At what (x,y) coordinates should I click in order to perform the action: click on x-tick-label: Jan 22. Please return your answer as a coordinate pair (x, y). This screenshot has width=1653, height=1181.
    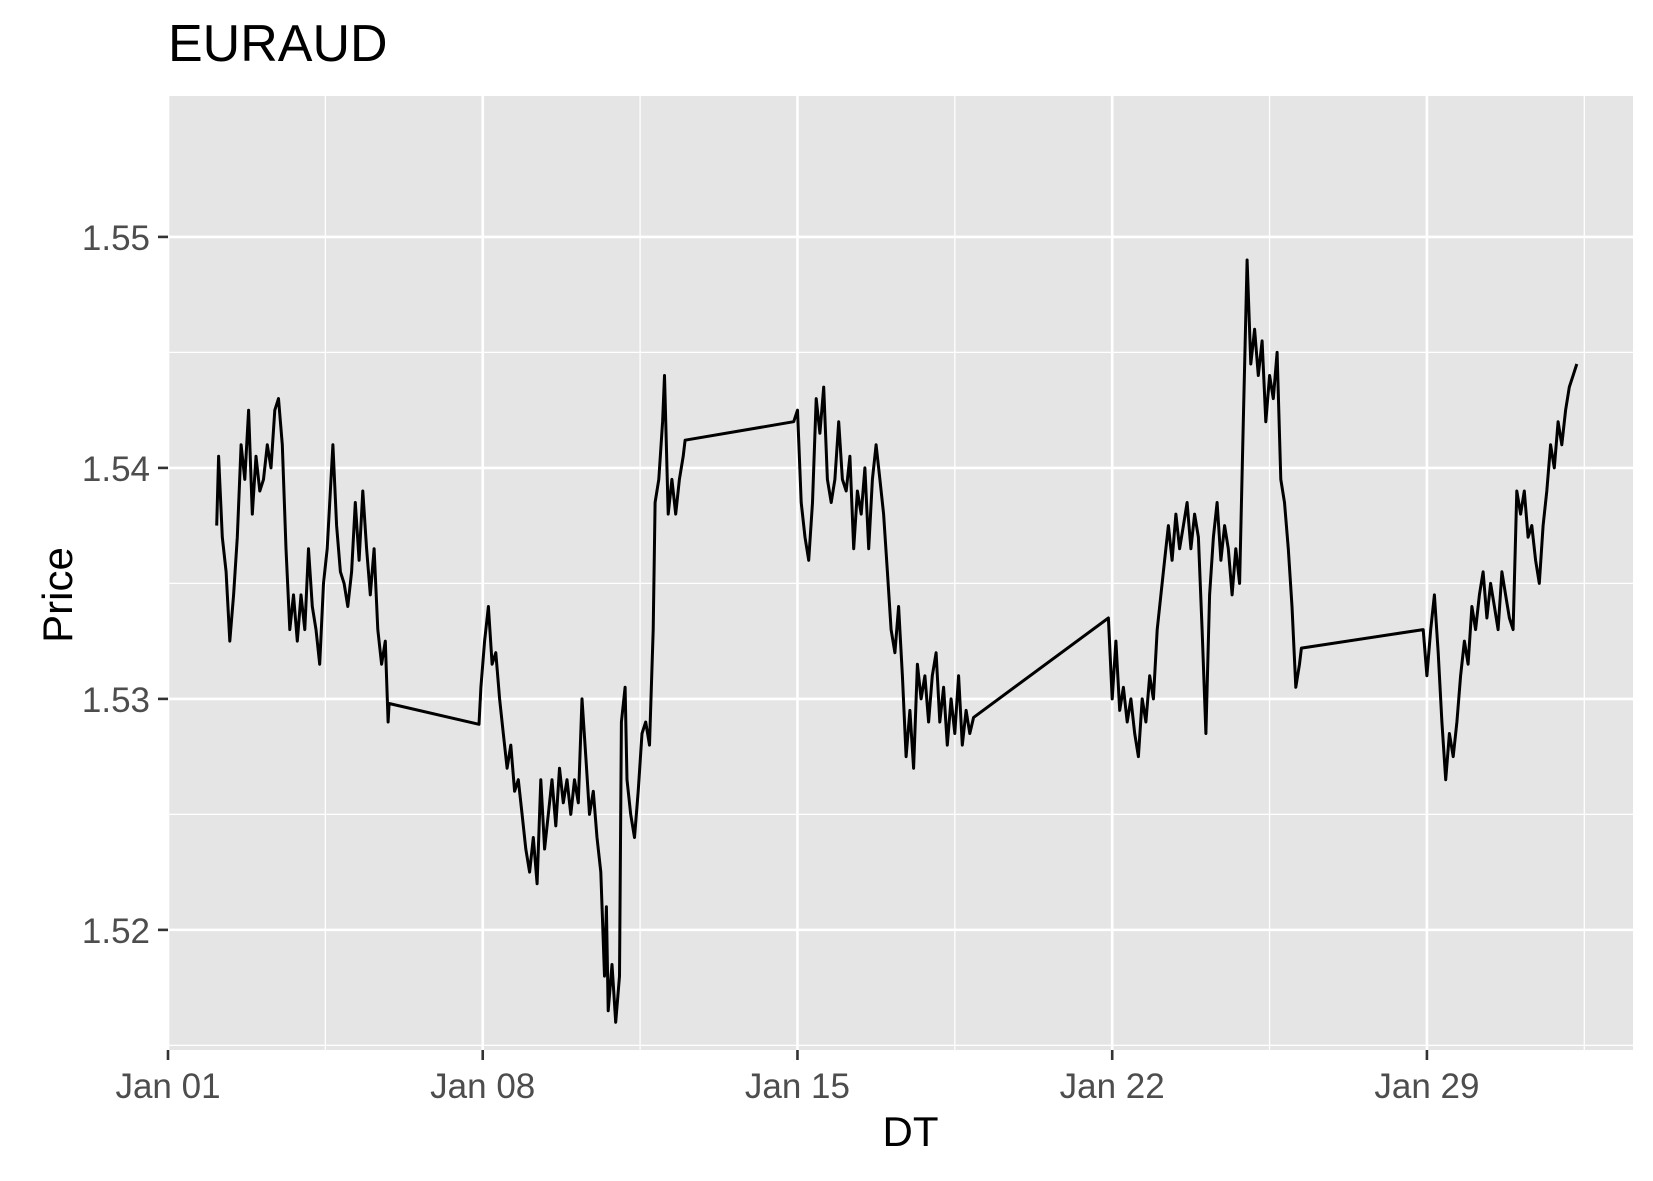
    Looking at the image, I should click on (1112, 1086).